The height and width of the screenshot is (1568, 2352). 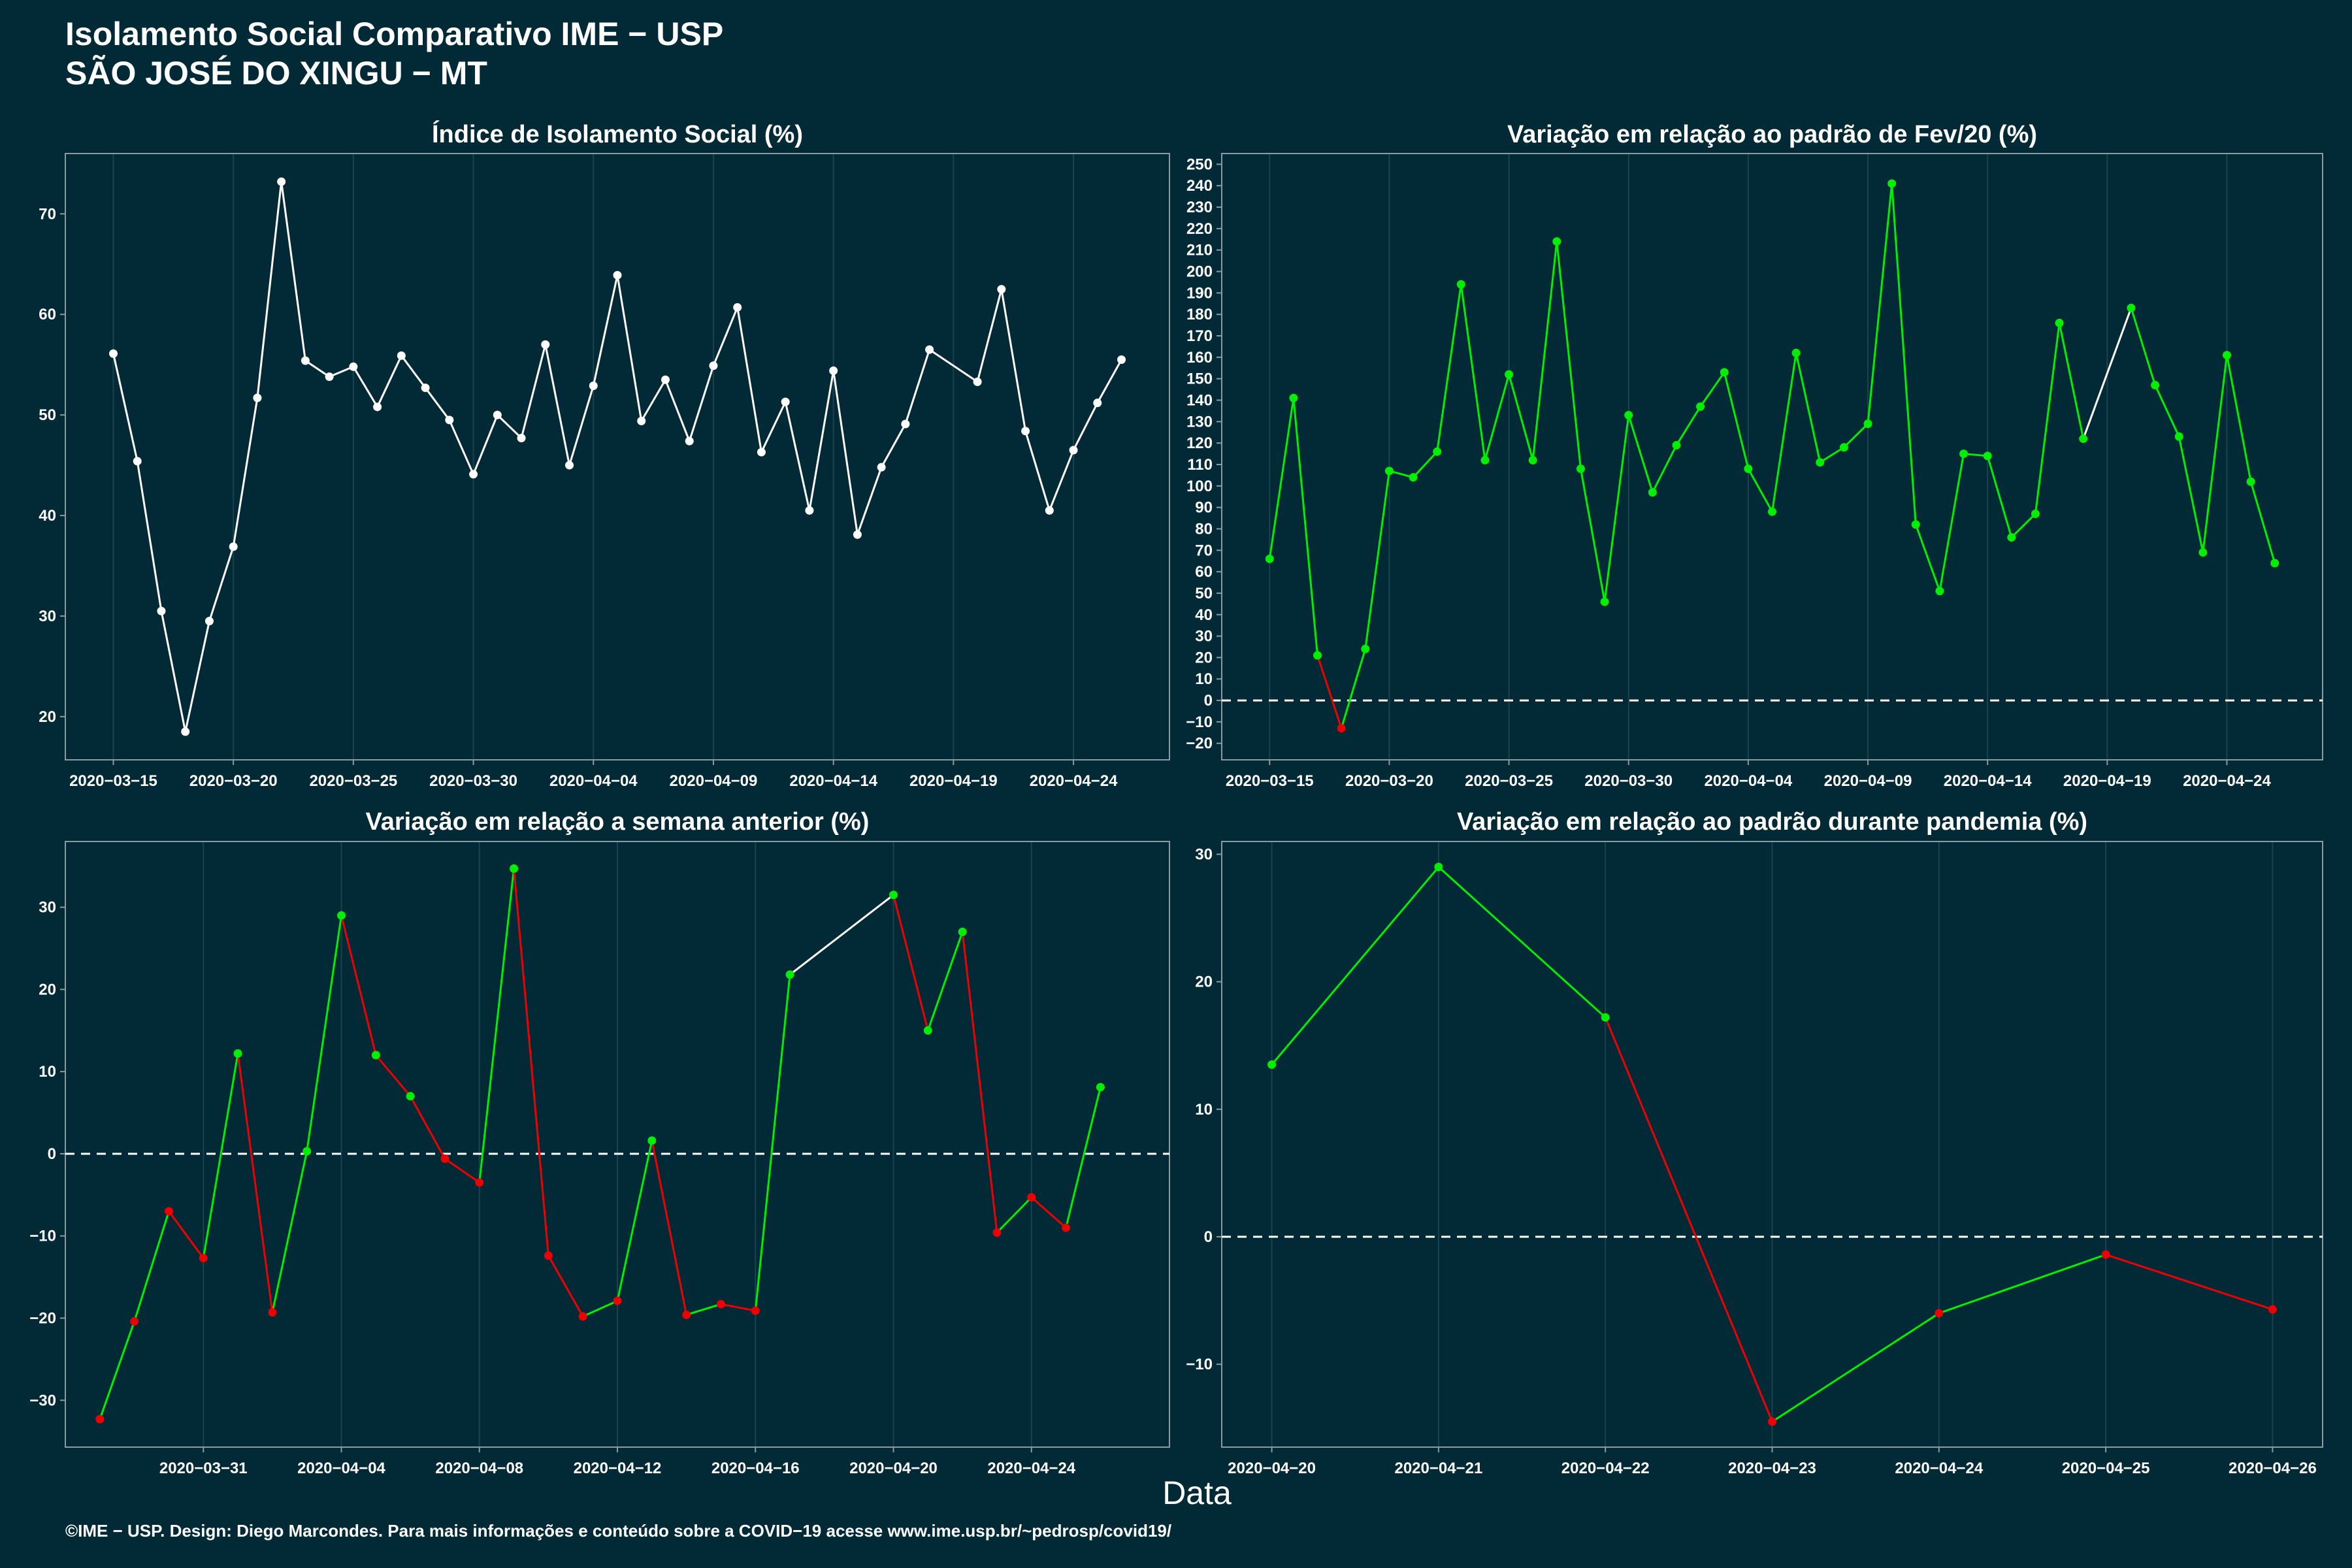 What do you see at coordinates (1199, 401) in the screenshot?
I see `y-tick-label: 140` at bounding box center [1199, 401].